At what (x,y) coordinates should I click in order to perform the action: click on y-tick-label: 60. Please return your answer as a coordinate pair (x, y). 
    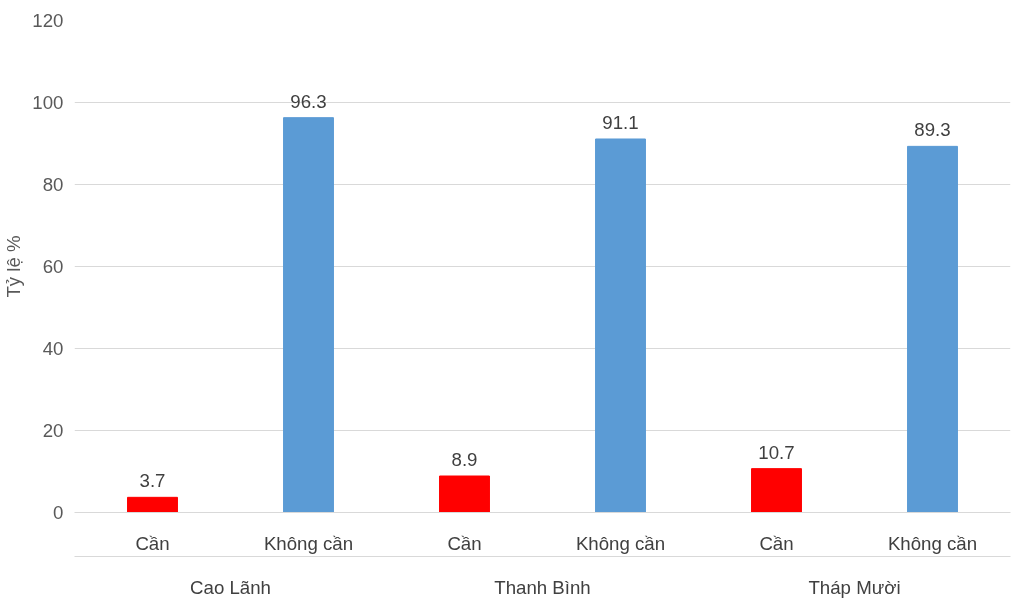
    Looking at the image, I should click on (53, 266).